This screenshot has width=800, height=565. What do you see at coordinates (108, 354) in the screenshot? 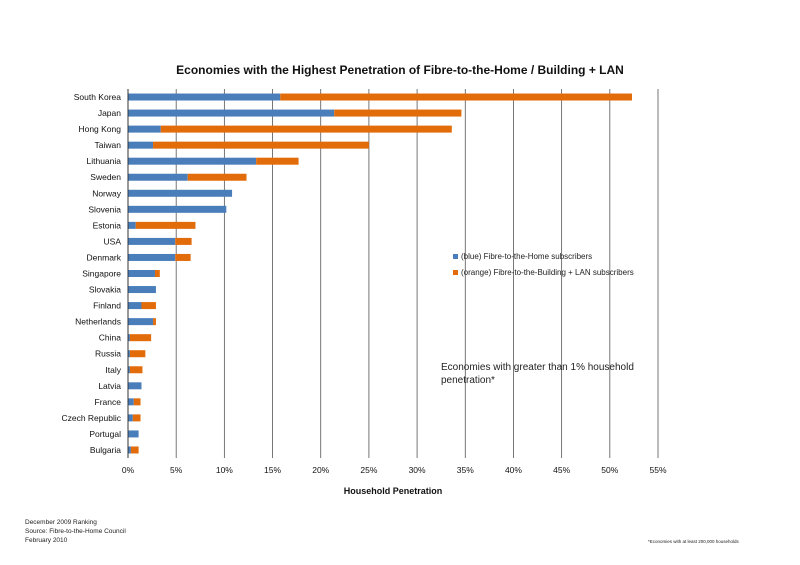
I see `category-label: Russia` at bounding box center [108, 354].